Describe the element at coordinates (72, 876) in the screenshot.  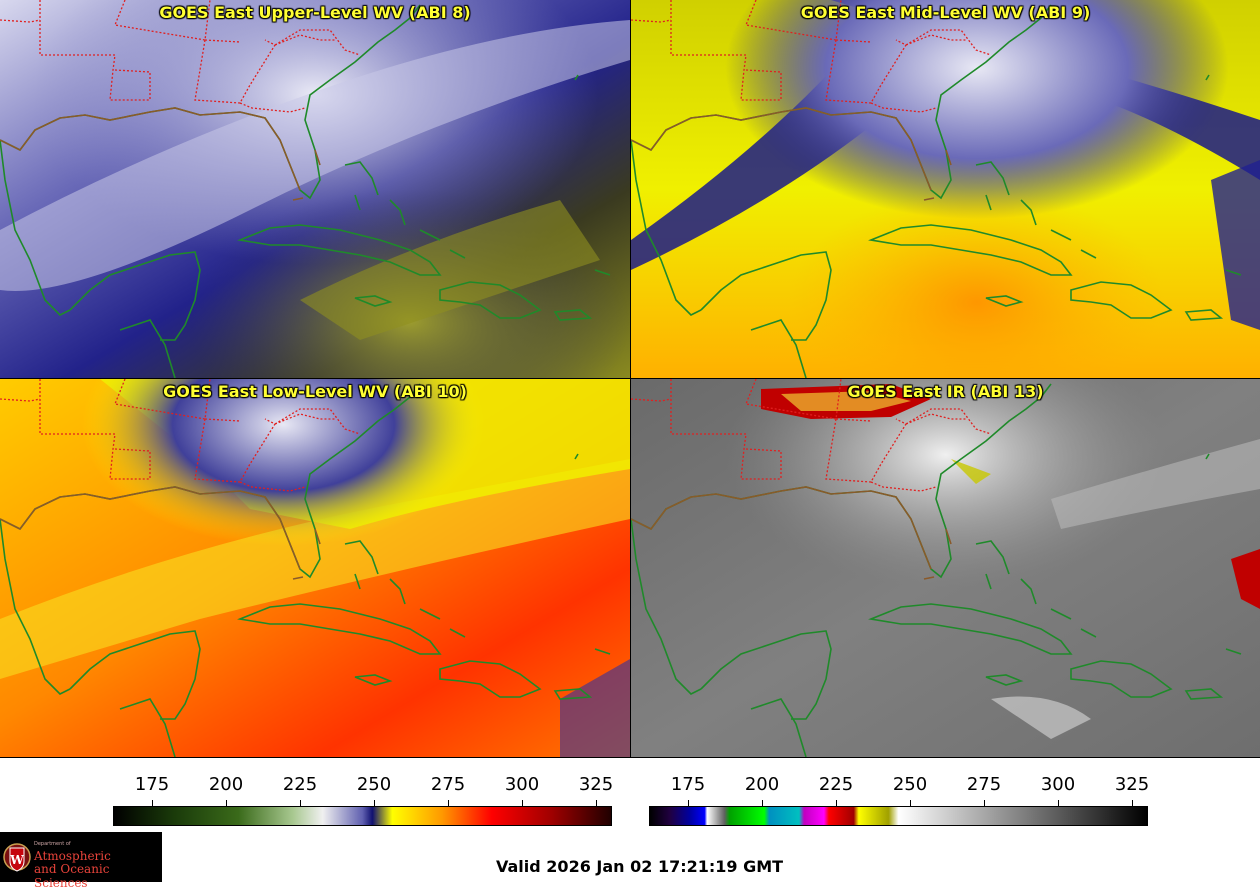
I see `logo-line2: and Oceanic Sciences` at that location.